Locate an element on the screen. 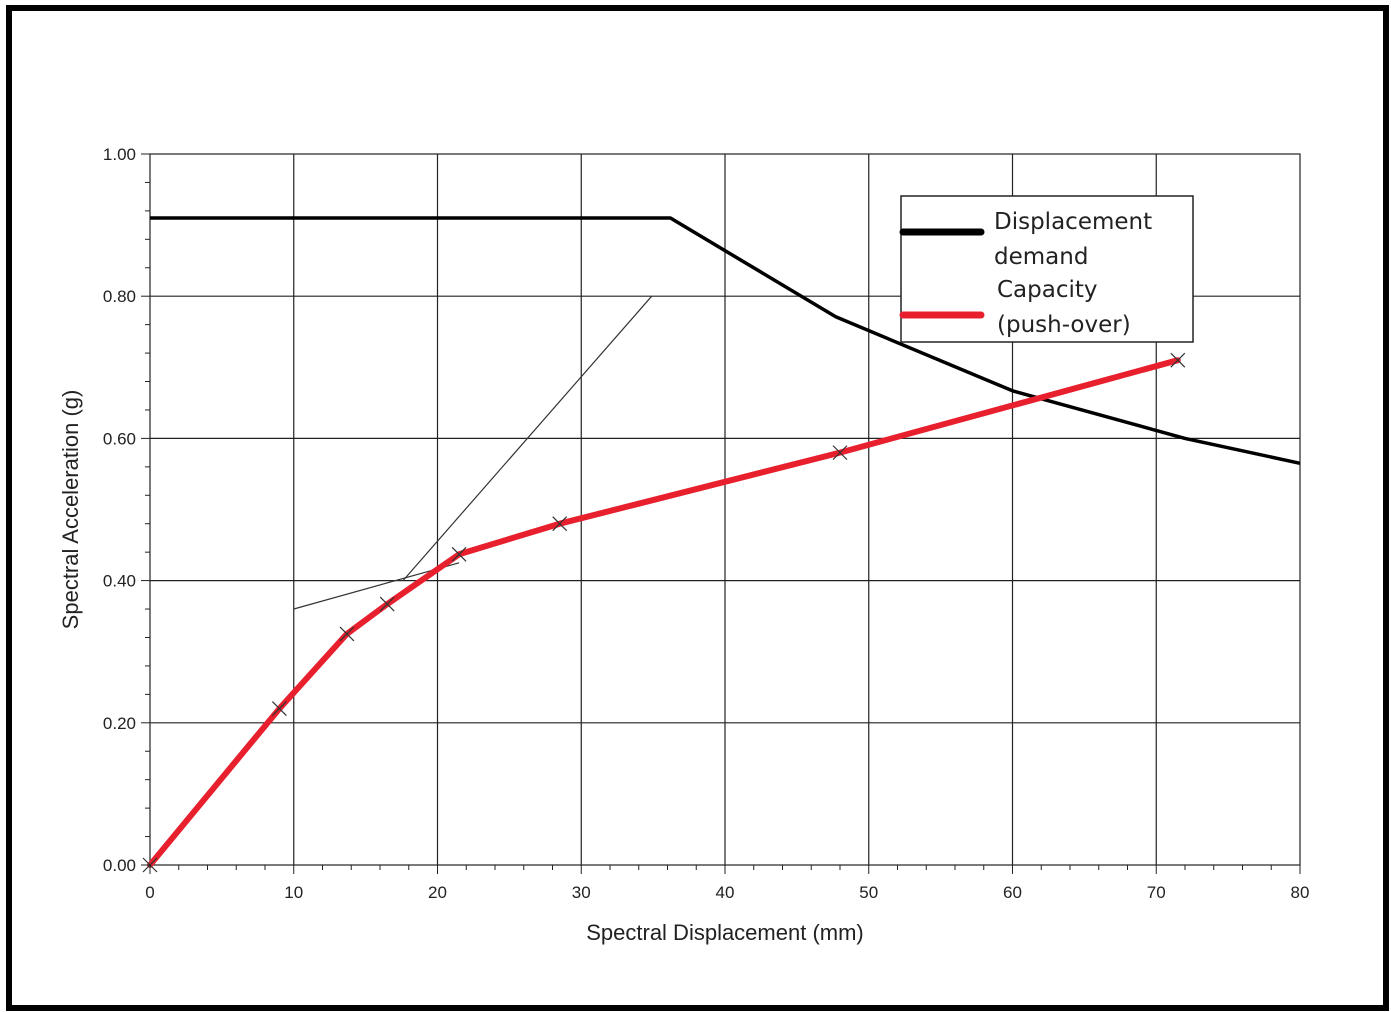 The image size is (1391, 1012). x-tick-label: 70 is located at coordinates (1156, 892).